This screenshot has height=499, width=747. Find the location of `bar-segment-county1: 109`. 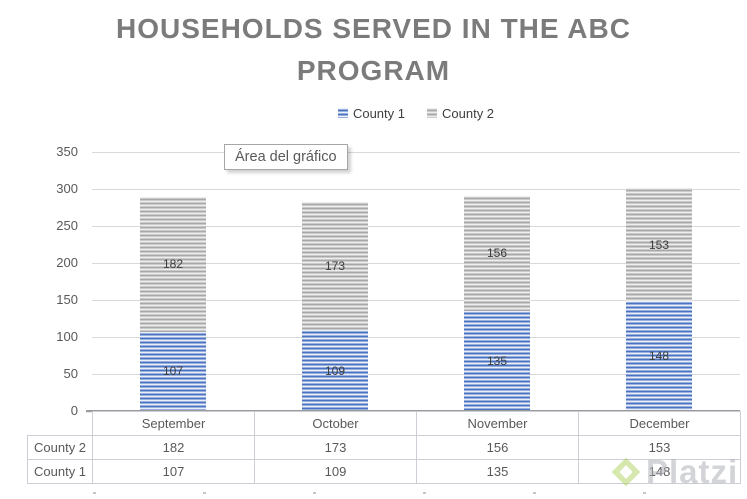

bar-segment-county1: 109 is located at coordinates (335, 370).